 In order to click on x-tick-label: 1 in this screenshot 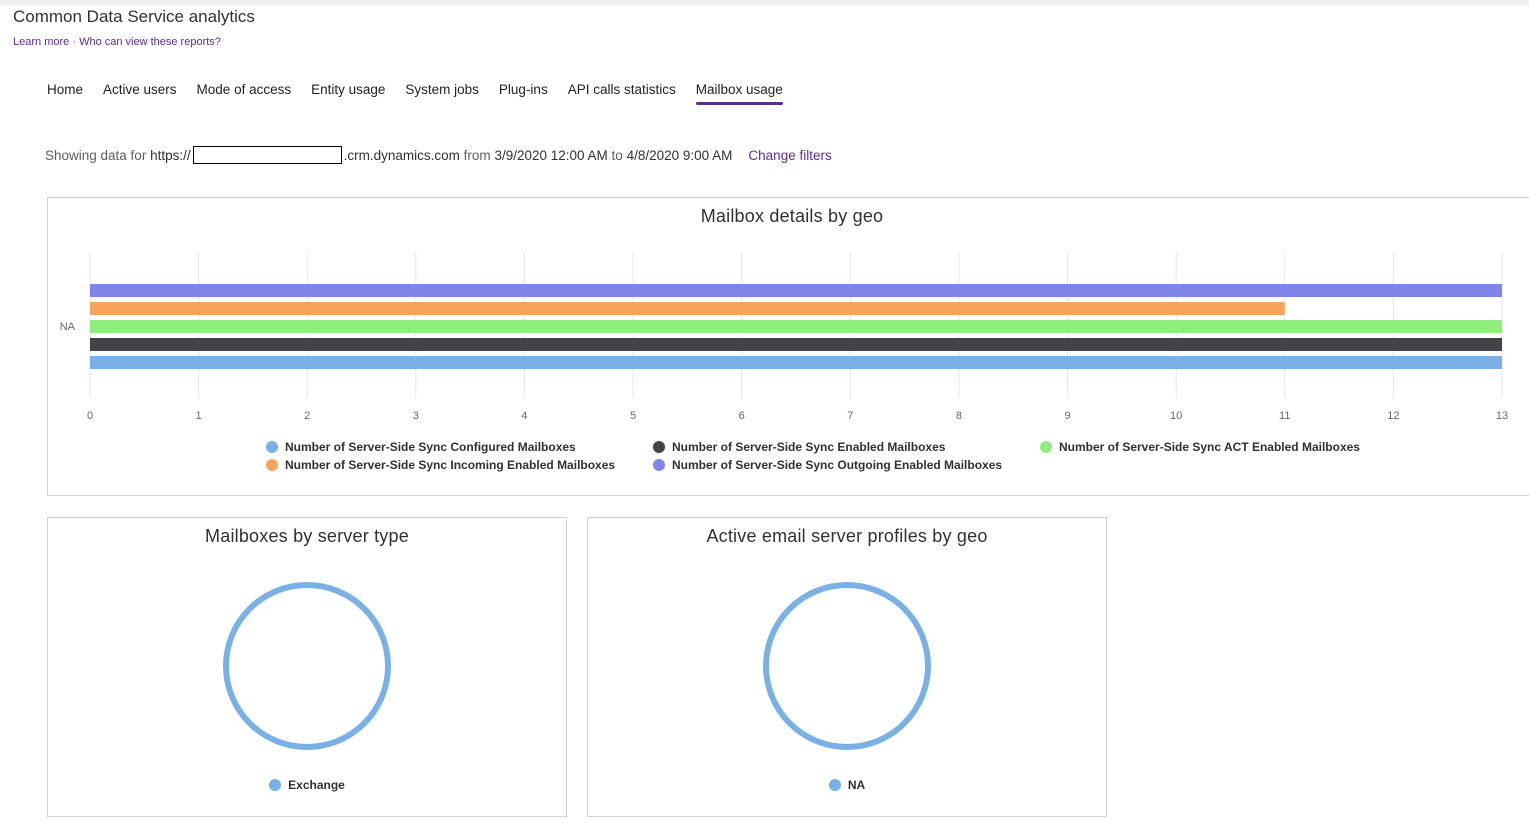, I will do `click(199, 416)`.